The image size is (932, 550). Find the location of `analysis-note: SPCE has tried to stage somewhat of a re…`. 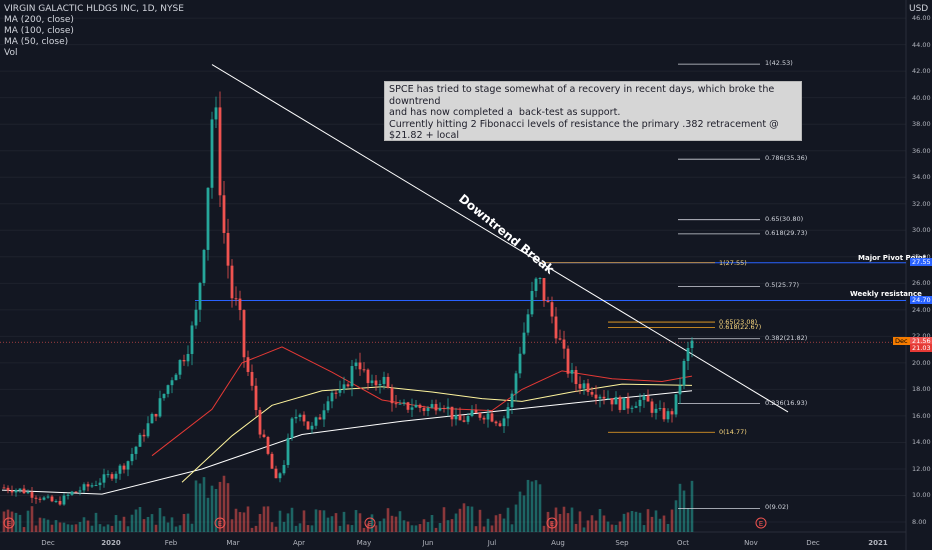

analysis-note: SPCE has tried to stage somewhat of a re… is located at coordinates (593, 111).